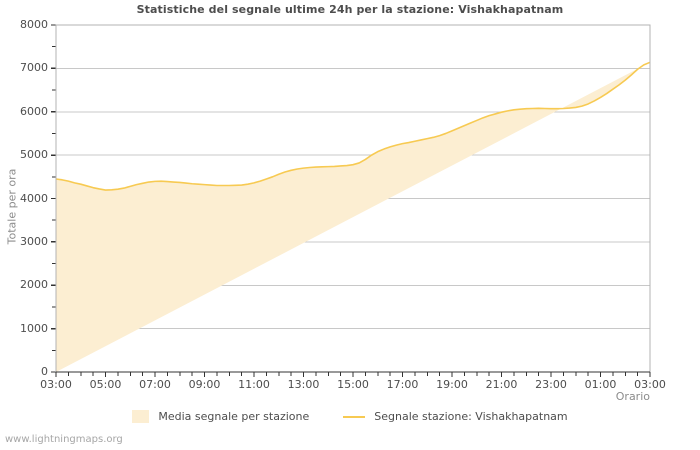 The width and height of the screenshot is (700, 450). I want to click on x-tick-label: 23:00, so click(551, 384).